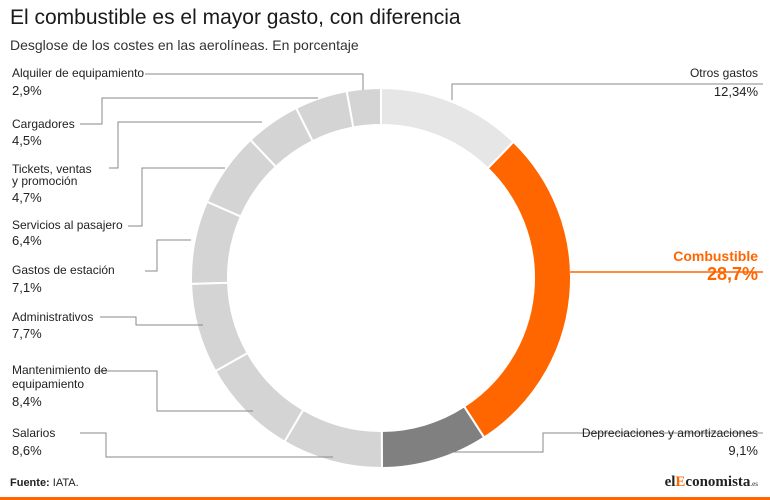  What do you see at coordinates (385, 498) in the screenshot?
I see `bottom-accent-bar` at bounding box center [385, 498].